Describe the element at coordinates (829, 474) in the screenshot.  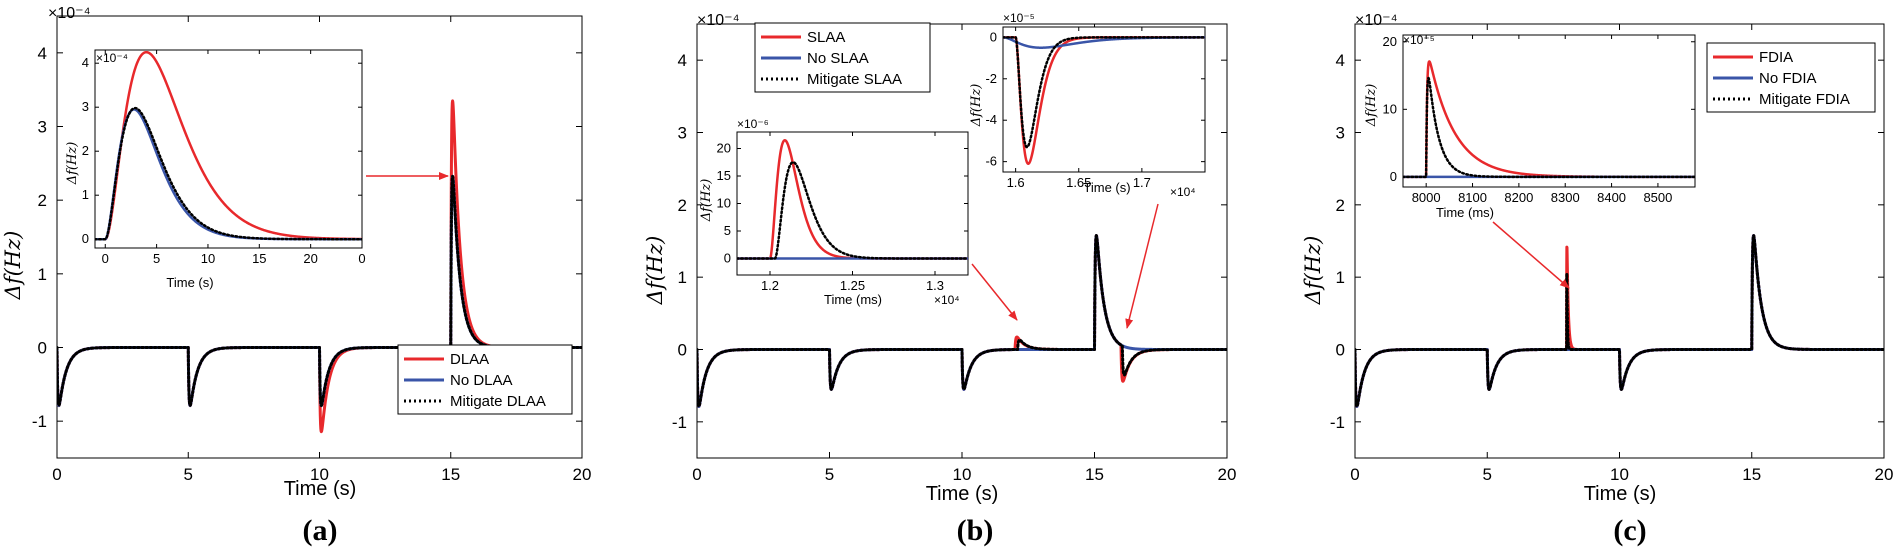
I see `panel-b-axes-xtick-label: 5` at that location.